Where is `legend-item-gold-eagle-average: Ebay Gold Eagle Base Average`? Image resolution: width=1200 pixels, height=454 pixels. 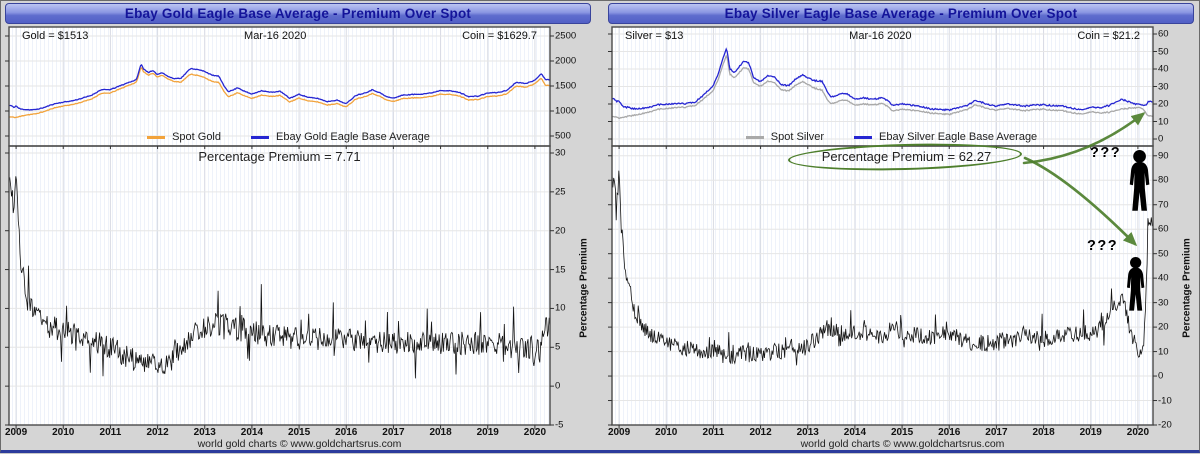 legend-item-gold-eagle-average: Ebay Gold Eagle Base Average is located at coordinates (340, 137).